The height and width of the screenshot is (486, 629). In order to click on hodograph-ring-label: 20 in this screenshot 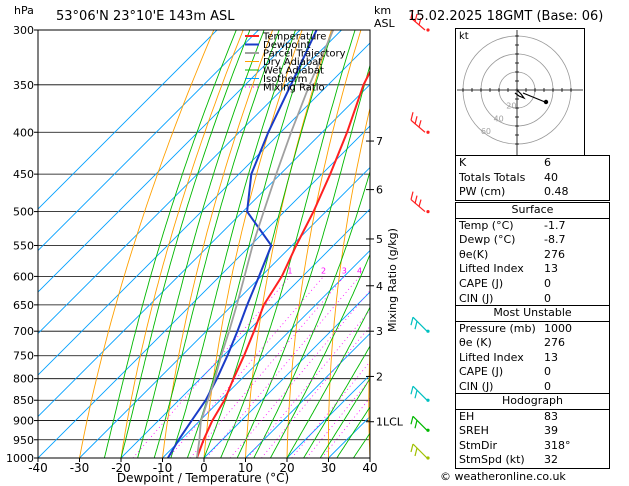, I will do `click(511, 106)`.